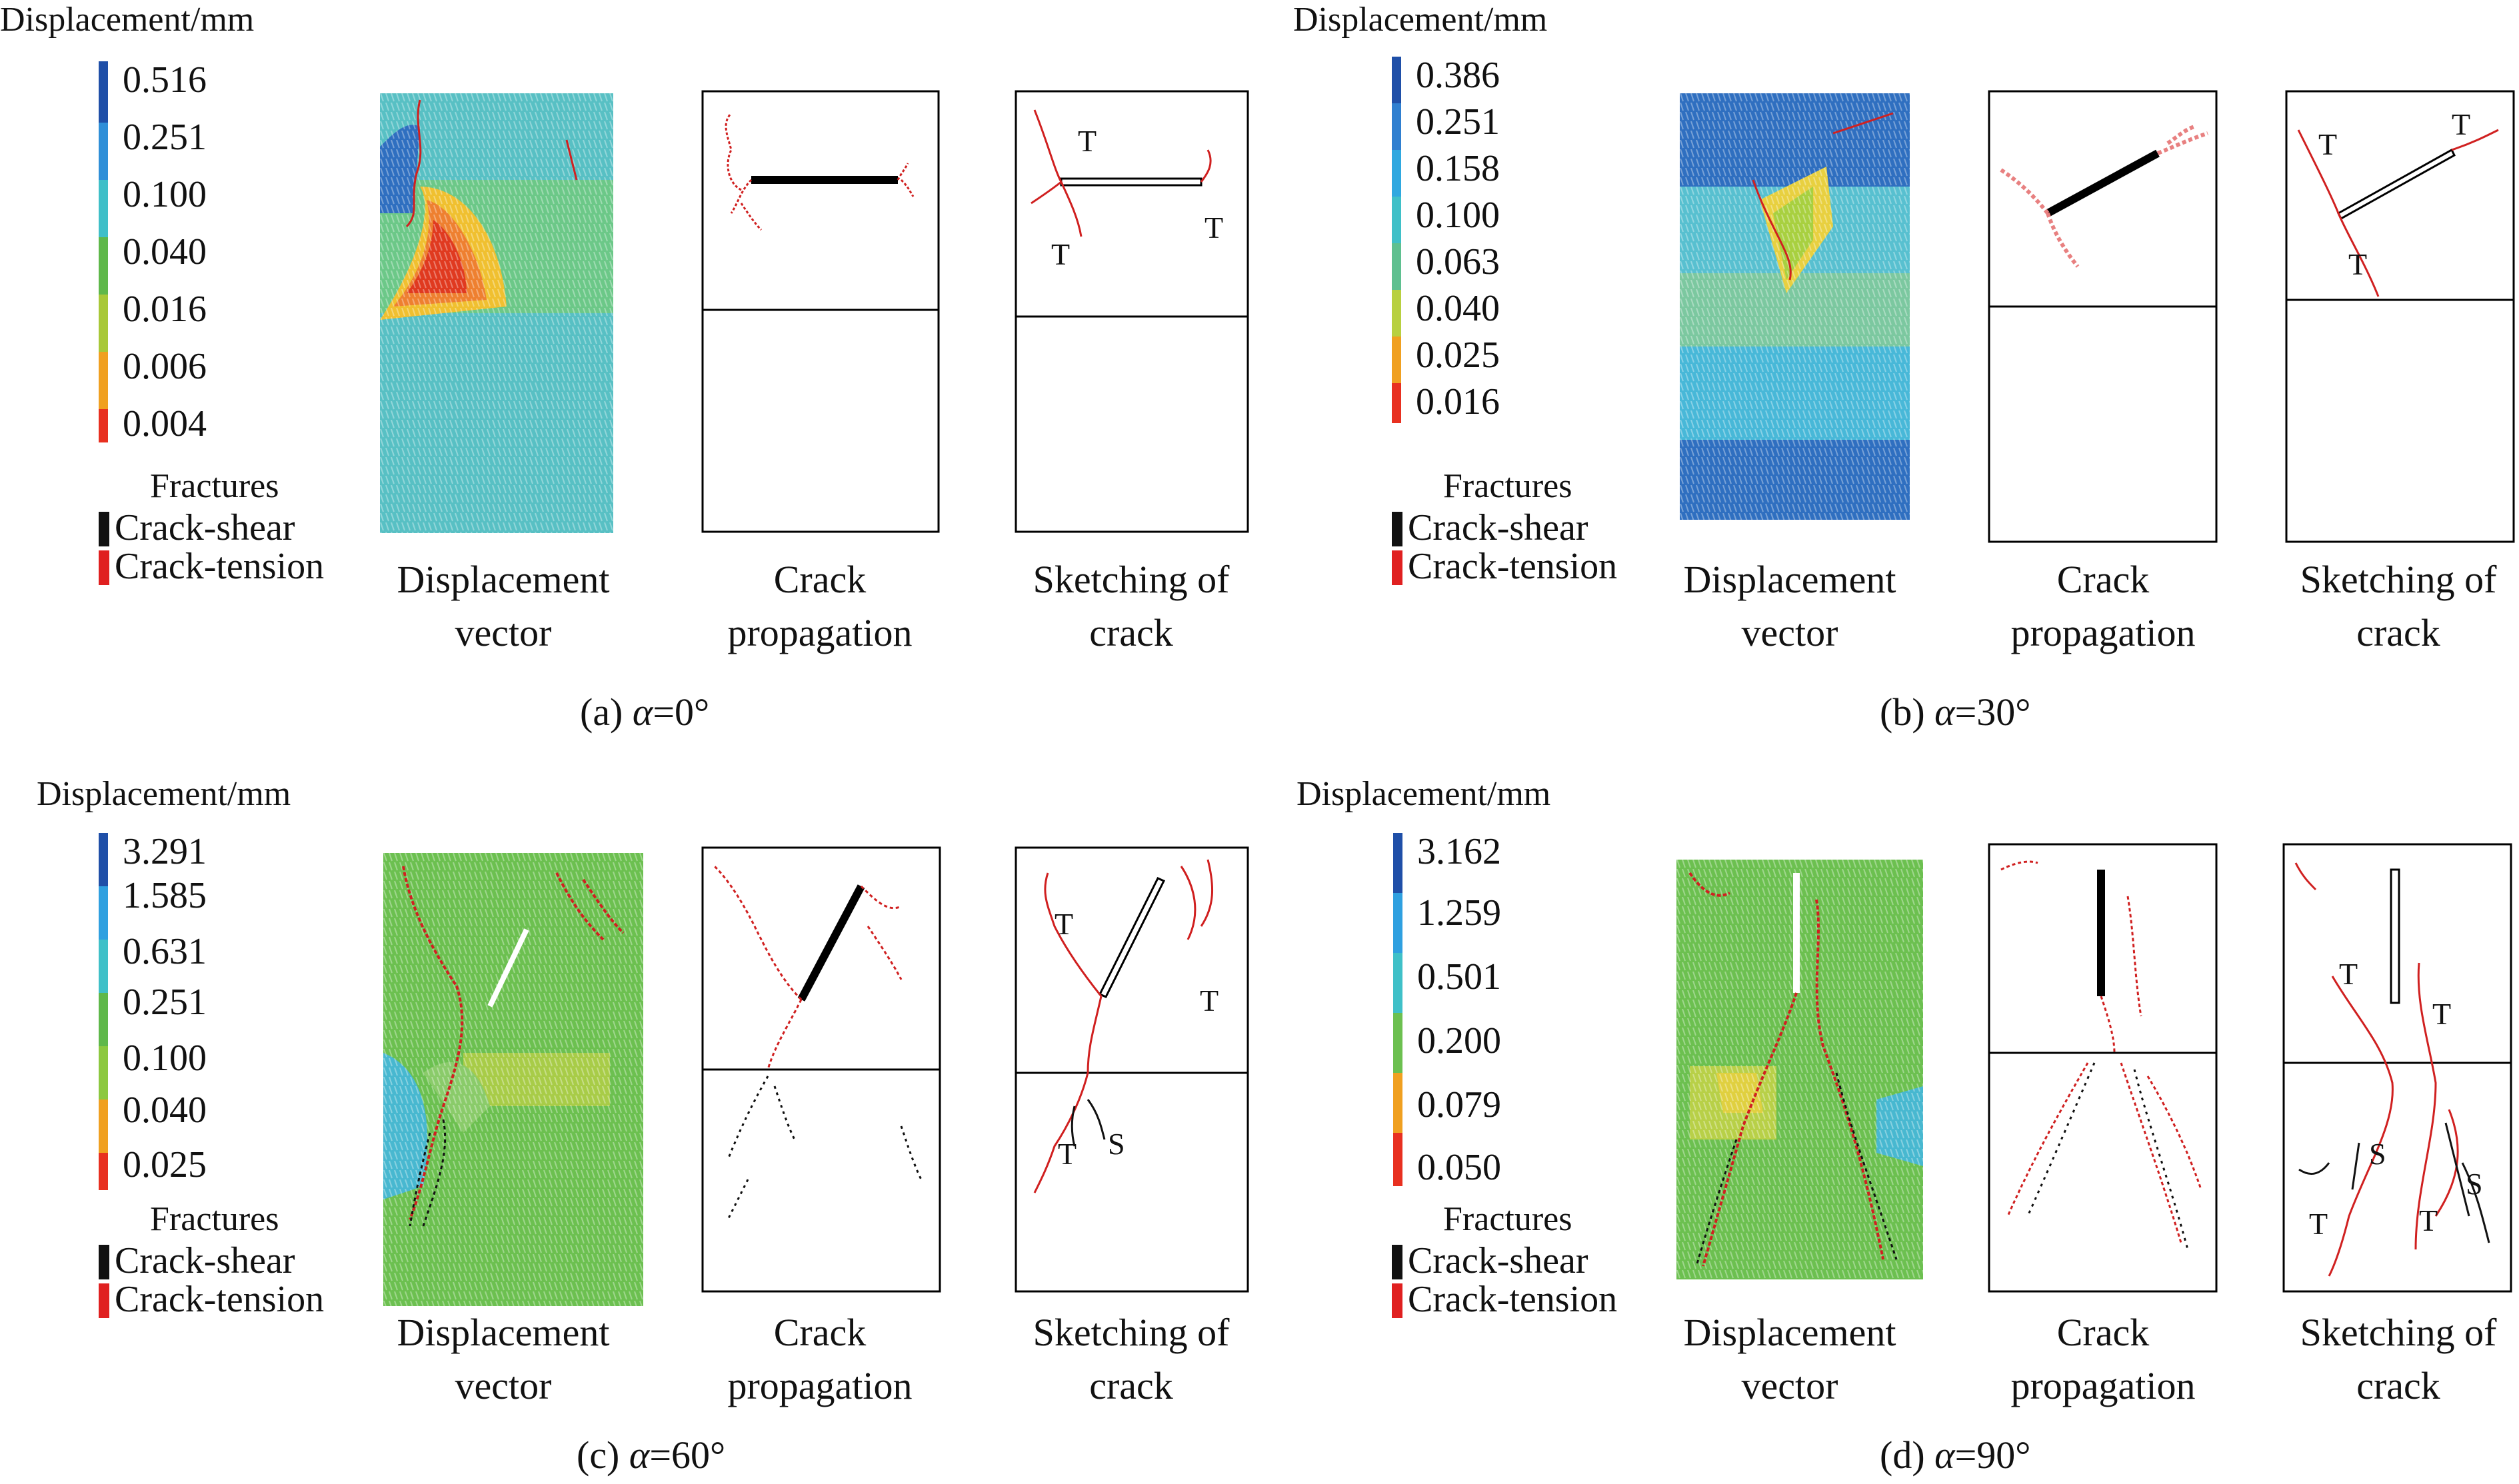 This screenshot has height=1484, width=2519. I want to click on scale-value: 0.063, so click(1458, 262).